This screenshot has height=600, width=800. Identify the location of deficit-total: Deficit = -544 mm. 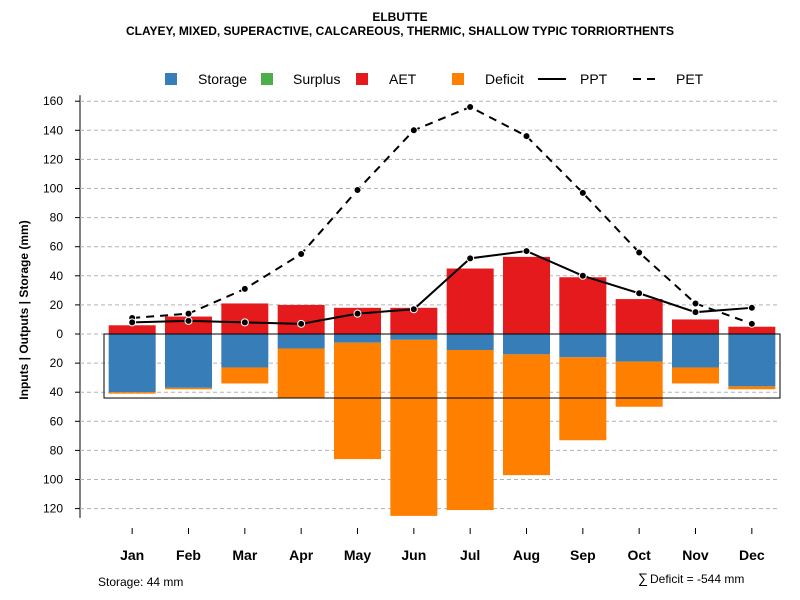
(697, 579).